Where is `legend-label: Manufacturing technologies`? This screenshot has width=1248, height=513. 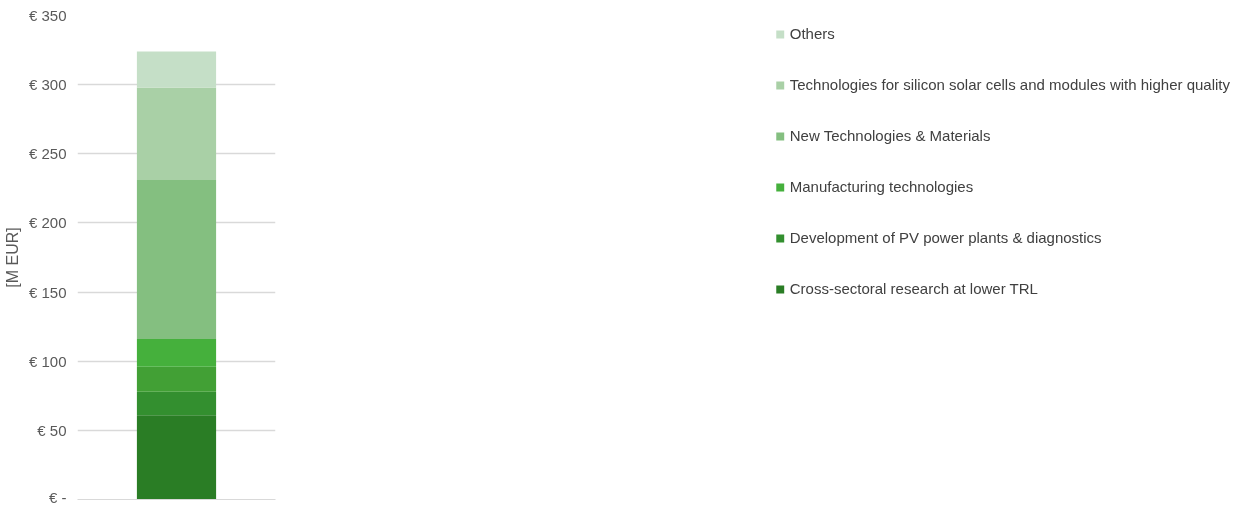
legend-label: Manufacturing technologies is located at coordinates (881, 186).